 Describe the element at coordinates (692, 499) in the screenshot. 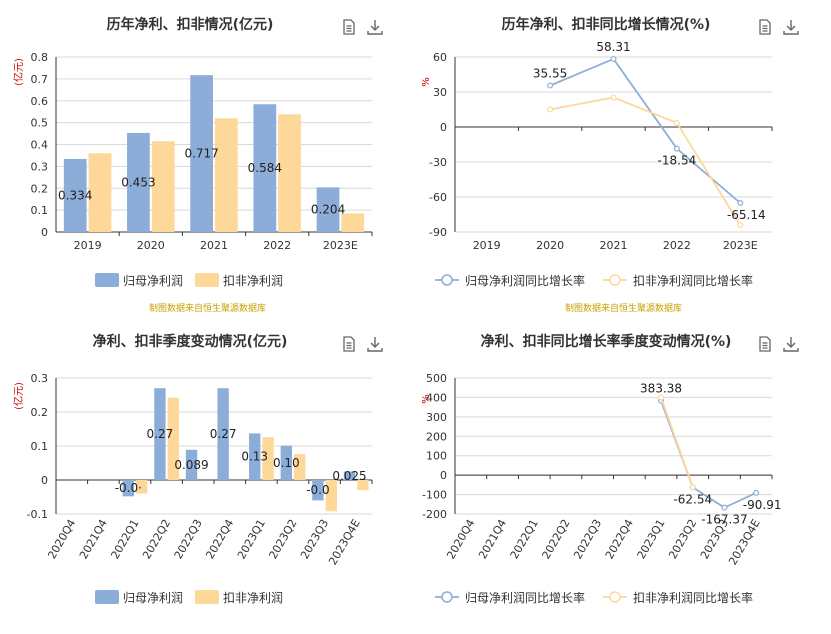

I see `data-label: -62.54` at that location.